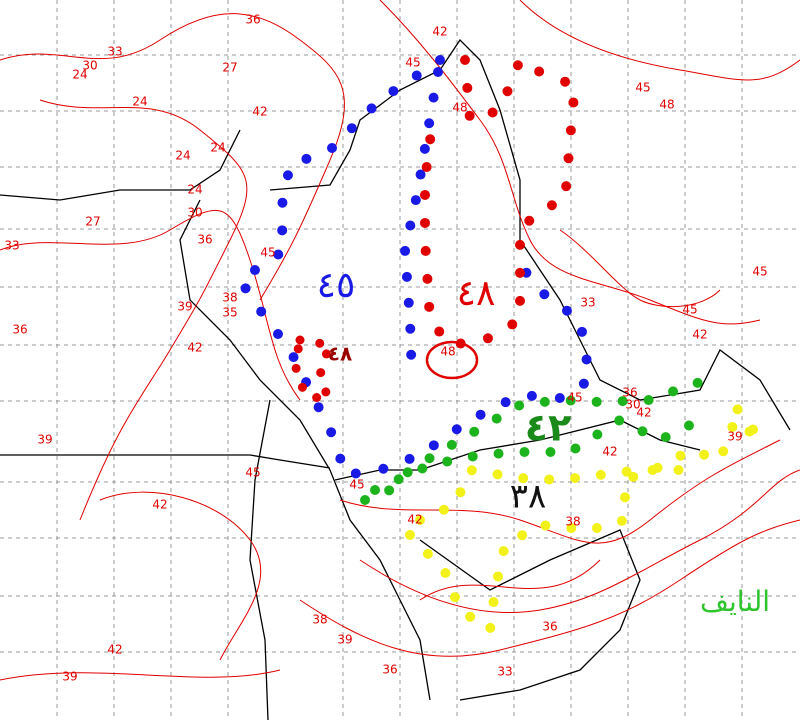 The width and height of the screenshot is (800, 720). I want to click on region-label: ٤٢, so click(548, 428).